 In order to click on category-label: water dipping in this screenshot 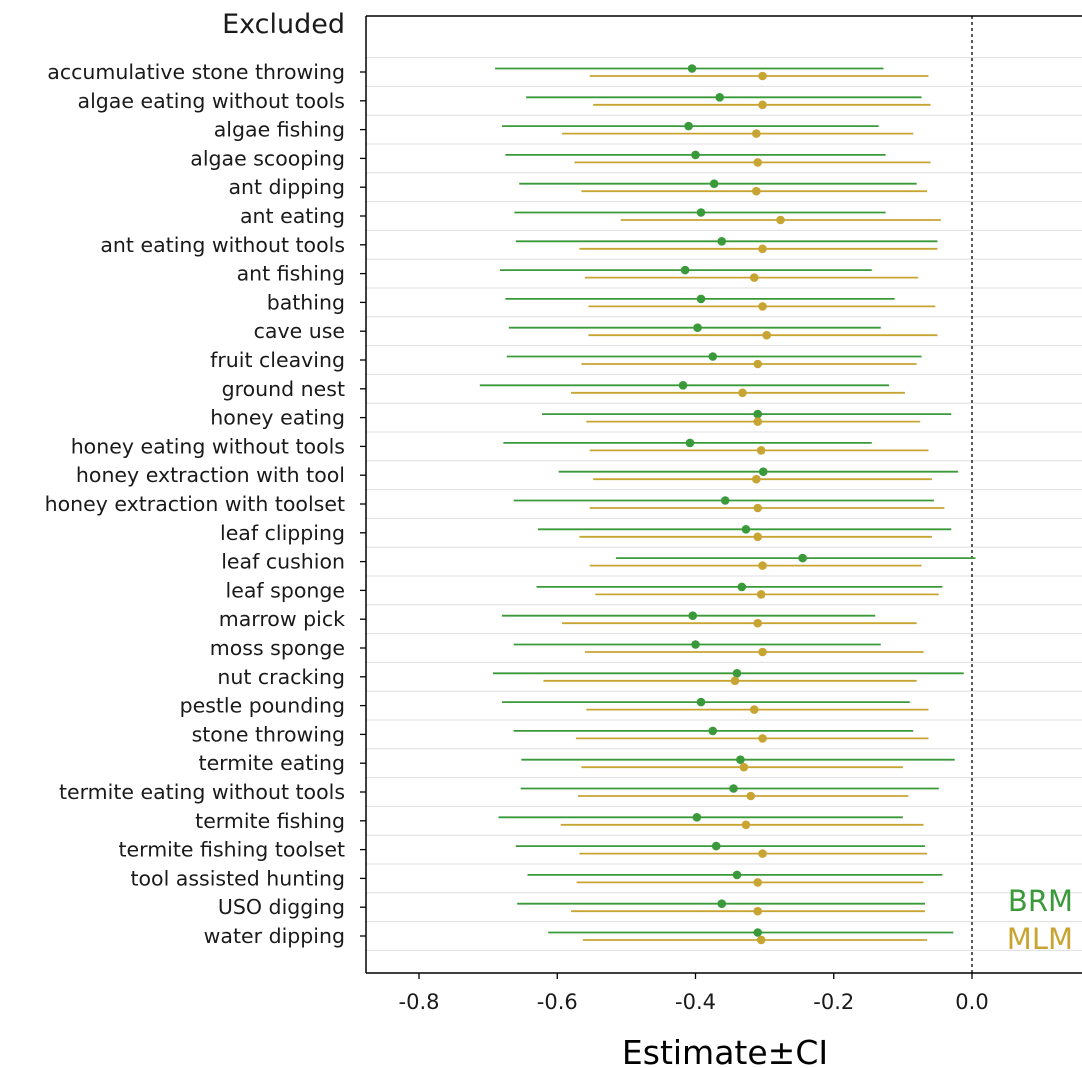, I will do `click(274, 936)`.